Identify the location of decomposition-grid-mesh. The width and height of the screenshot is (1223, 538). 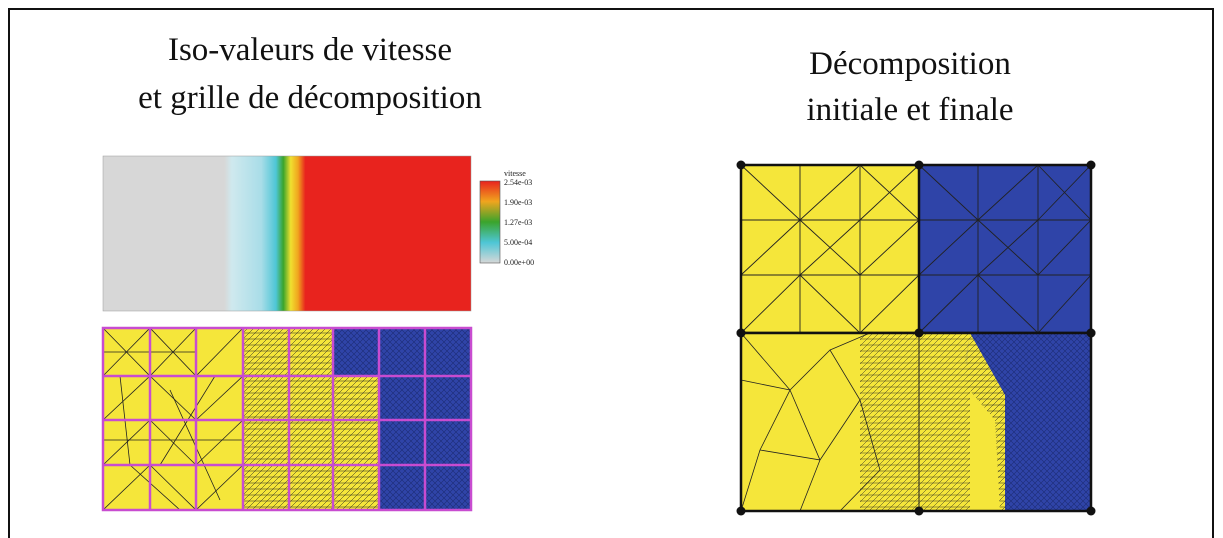
(287, 419).